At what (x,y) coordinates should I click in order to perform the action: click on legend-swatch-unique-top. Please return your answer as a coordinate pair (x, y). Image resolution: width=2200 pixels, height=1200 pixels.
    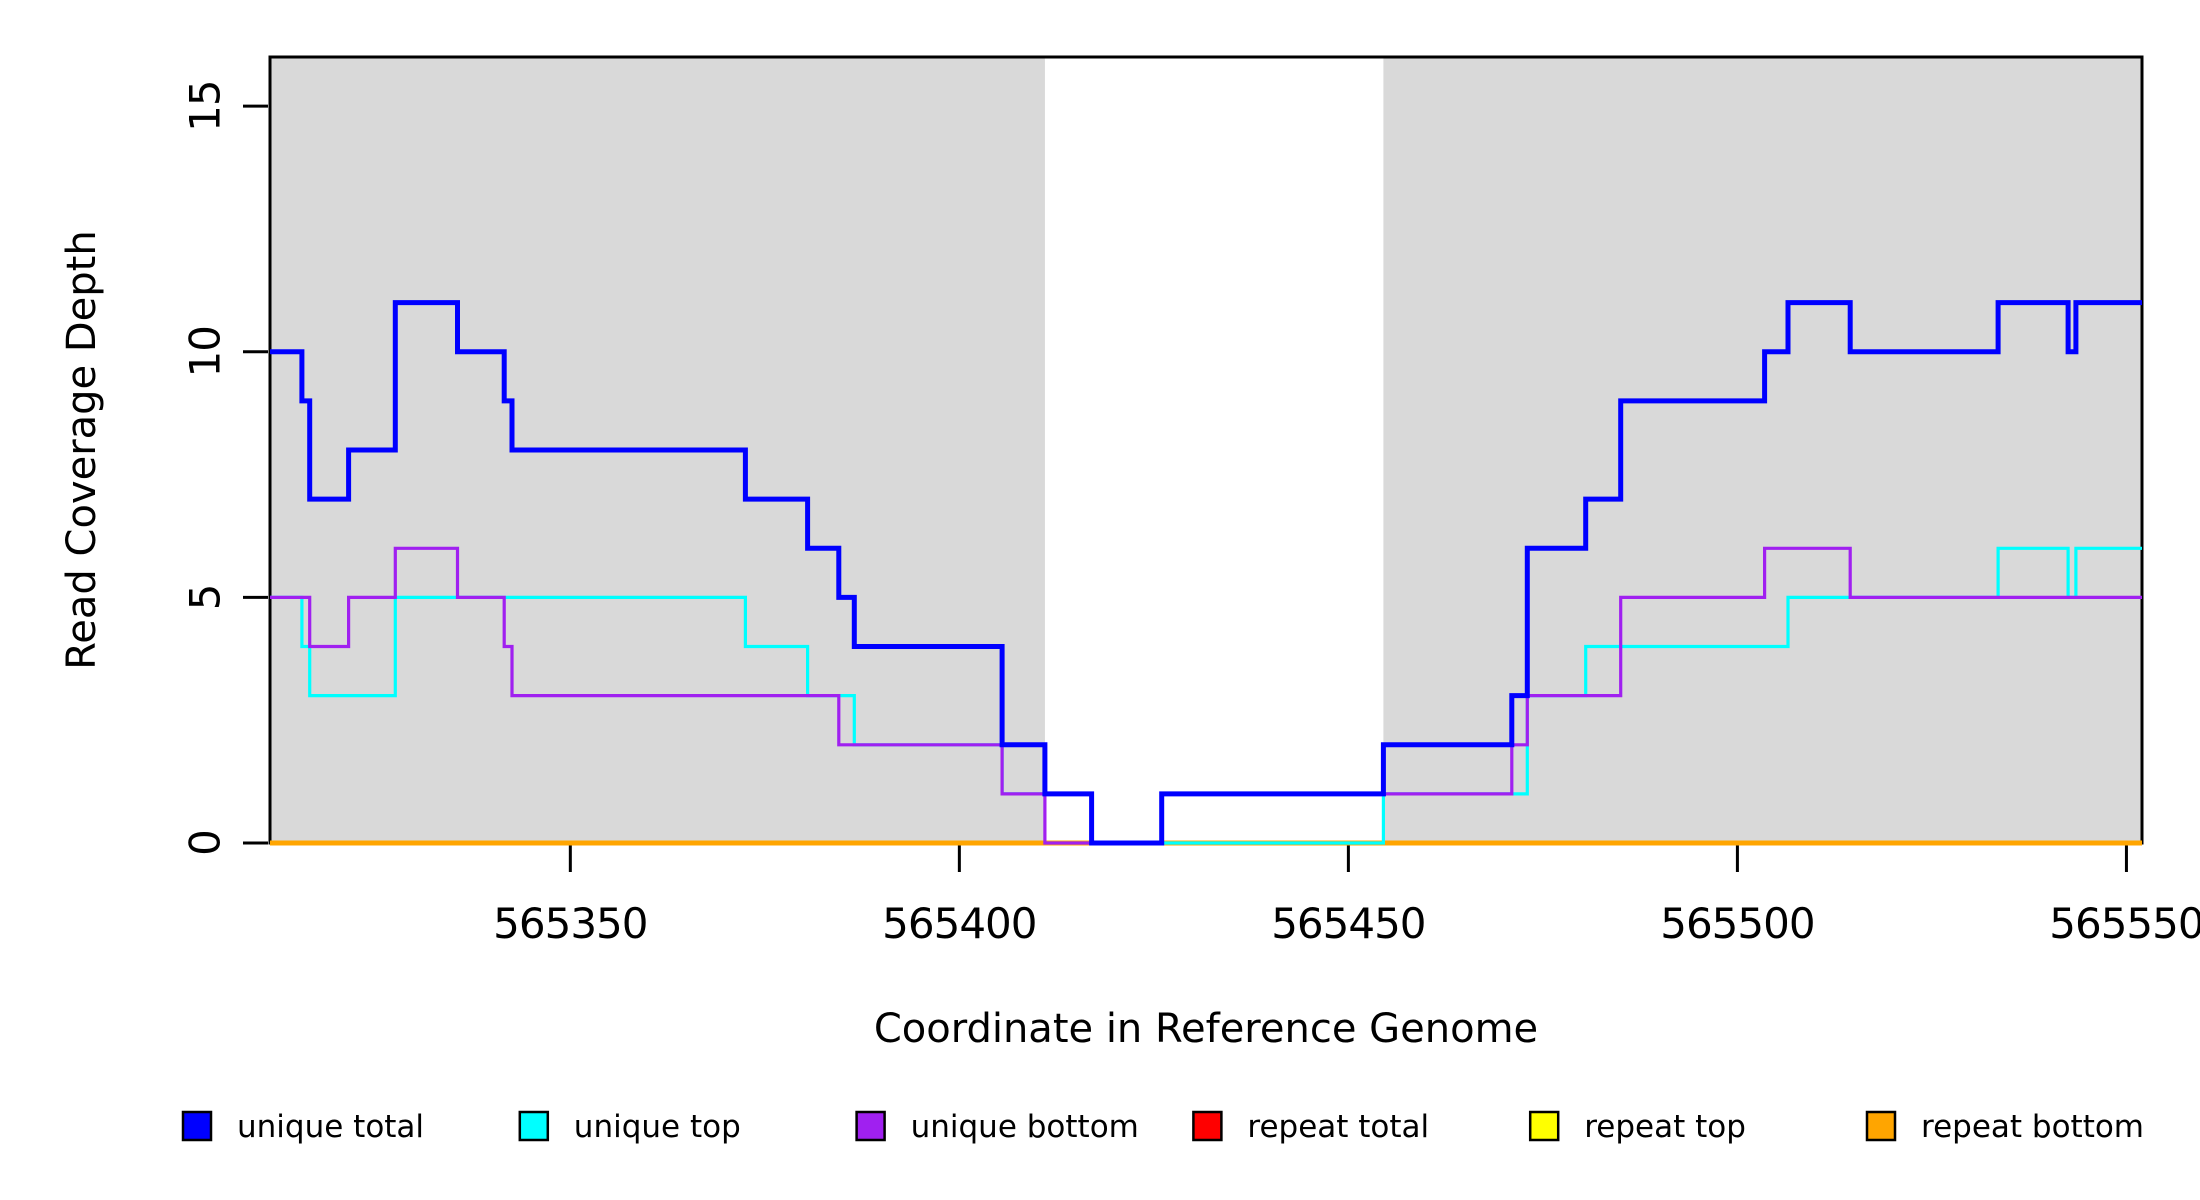
    Looking at the image, I should click on (534, 1126).